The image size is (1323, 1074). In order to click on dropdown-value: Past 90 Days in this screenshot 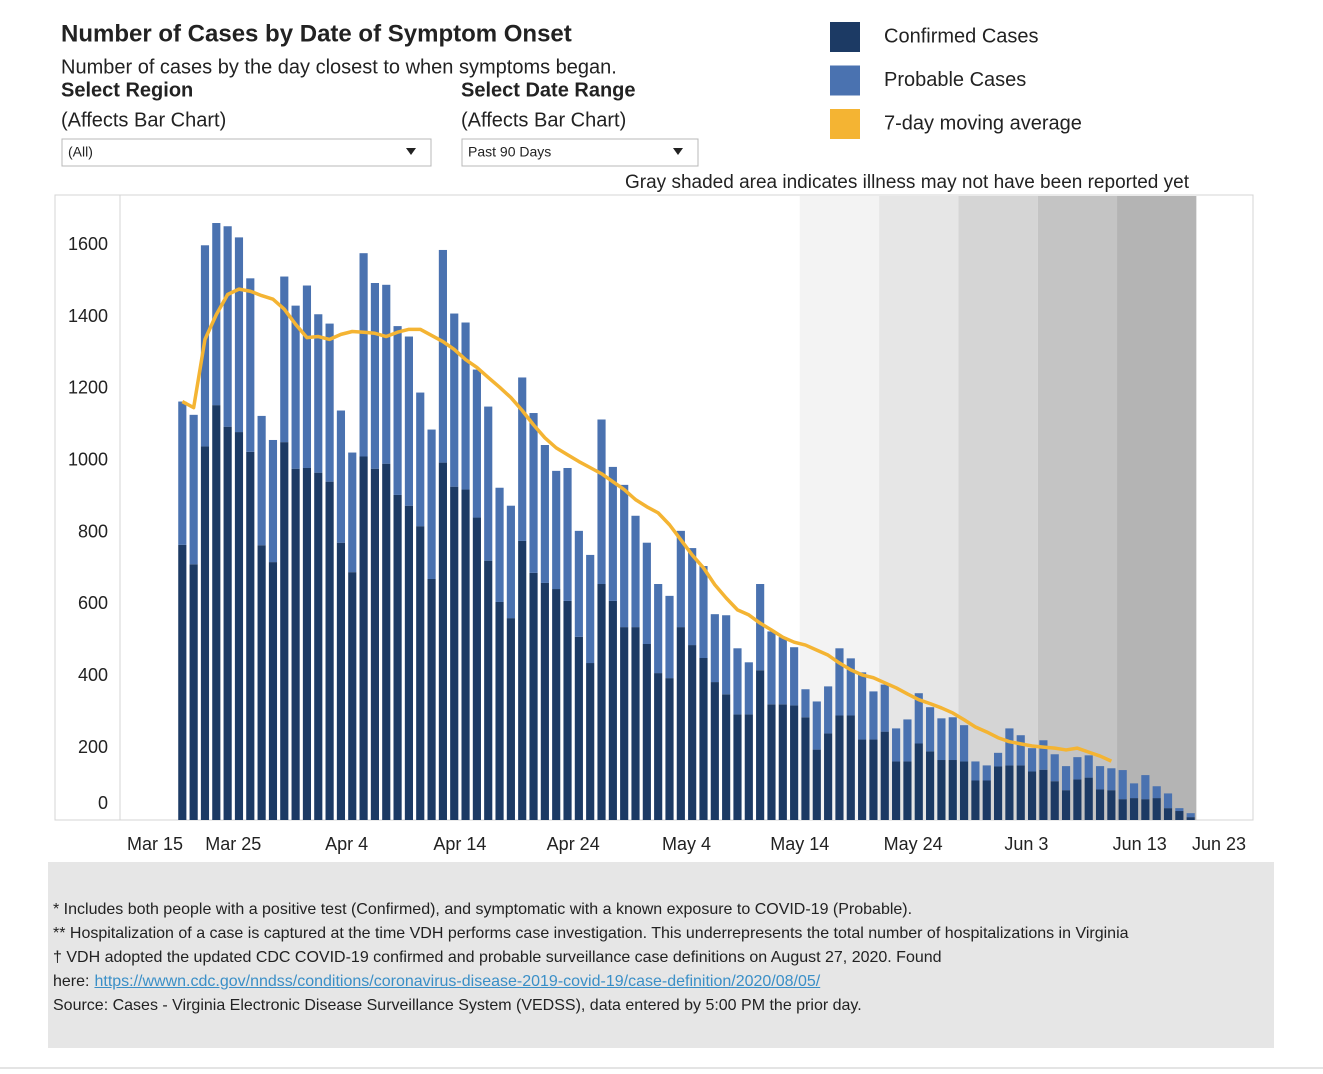, I will do `click(509, 152)`.